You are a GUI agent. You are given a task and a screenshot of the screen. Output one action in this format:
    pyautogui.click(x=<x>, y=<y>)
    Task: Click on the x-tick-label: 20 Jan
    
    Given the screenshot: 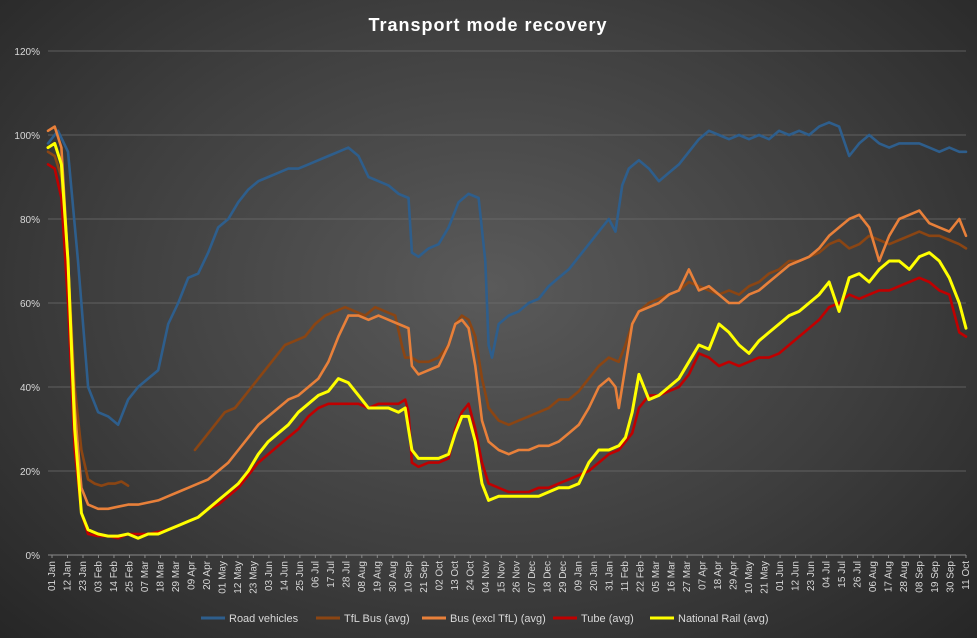 What is the action you would take?
    pyautogui.click(x=594, y=576)
    